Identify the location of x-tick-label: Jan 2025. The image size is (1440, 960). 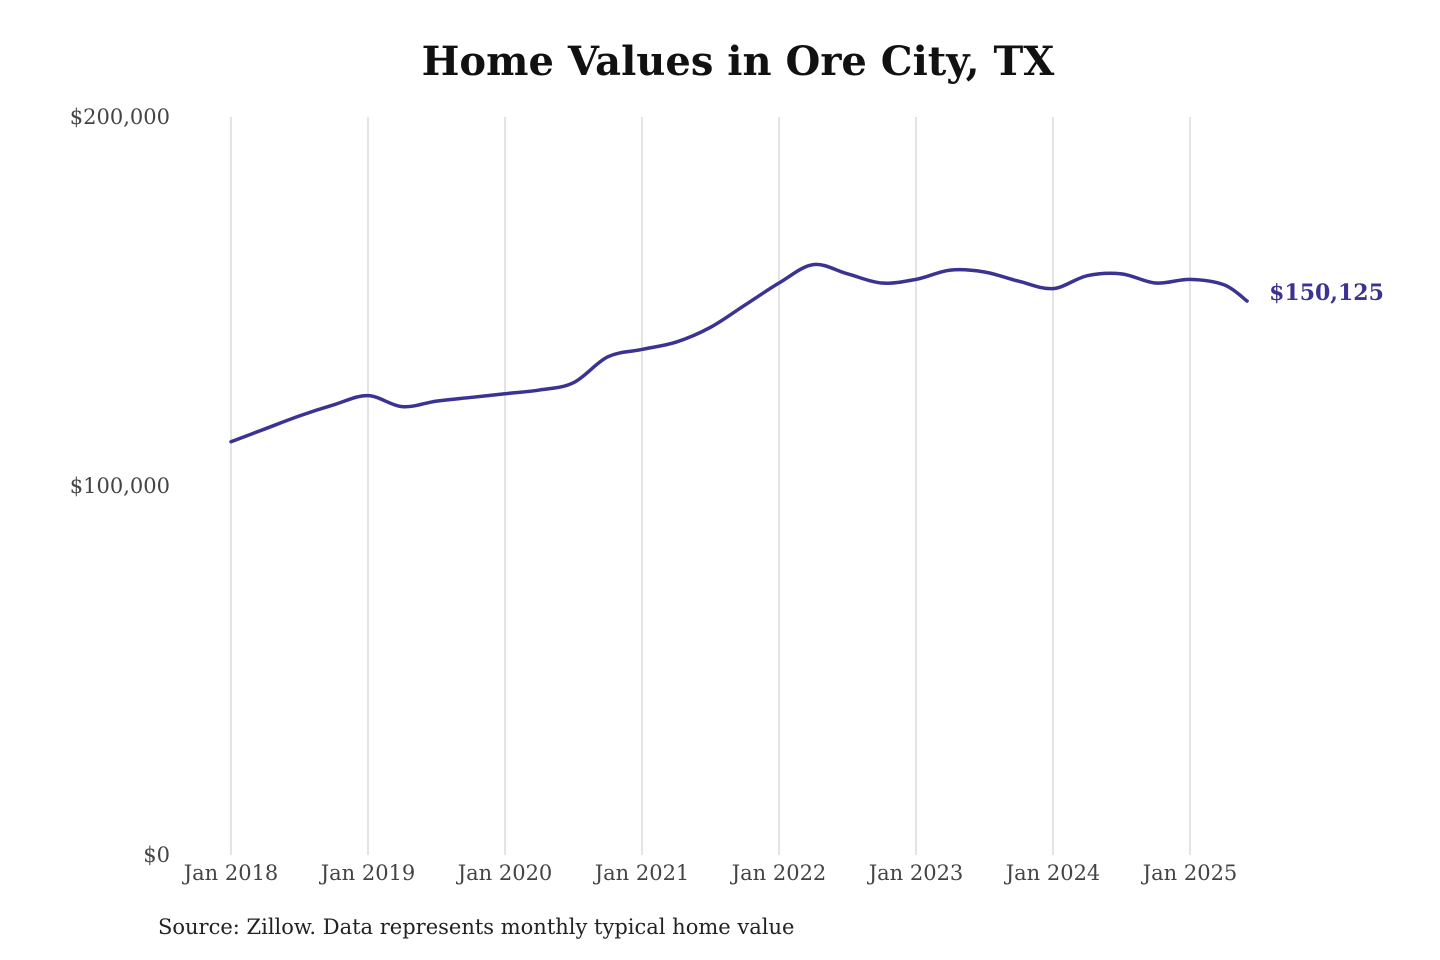
(1189, 873).